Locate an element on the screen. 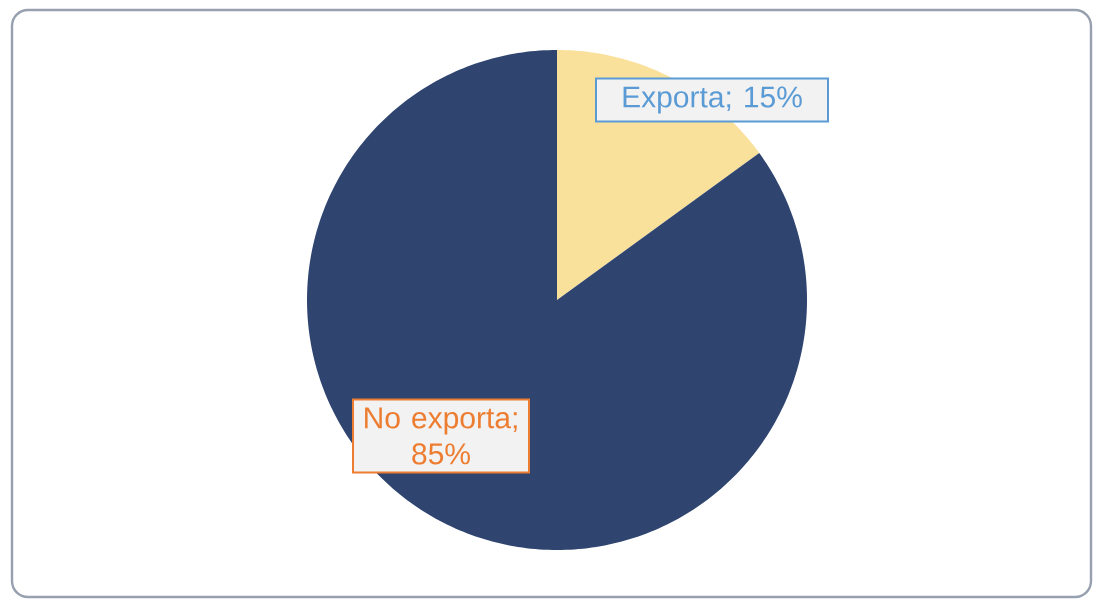 The width and height of the screenshot is (1099, 601). slice-label: No exporta is located at coordinates (438, 421).